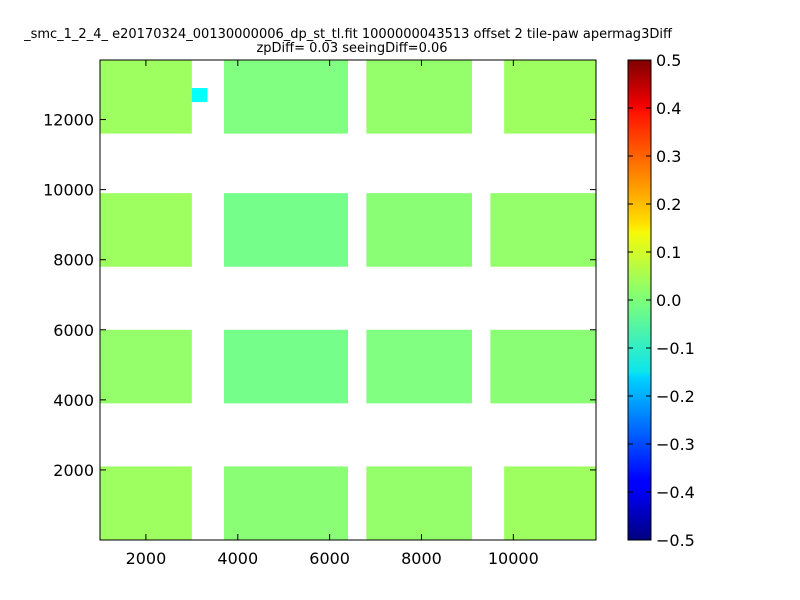 This screenshot has height=600, width=800. I want to click on x-tick-label: 8000, so click(421, 558).